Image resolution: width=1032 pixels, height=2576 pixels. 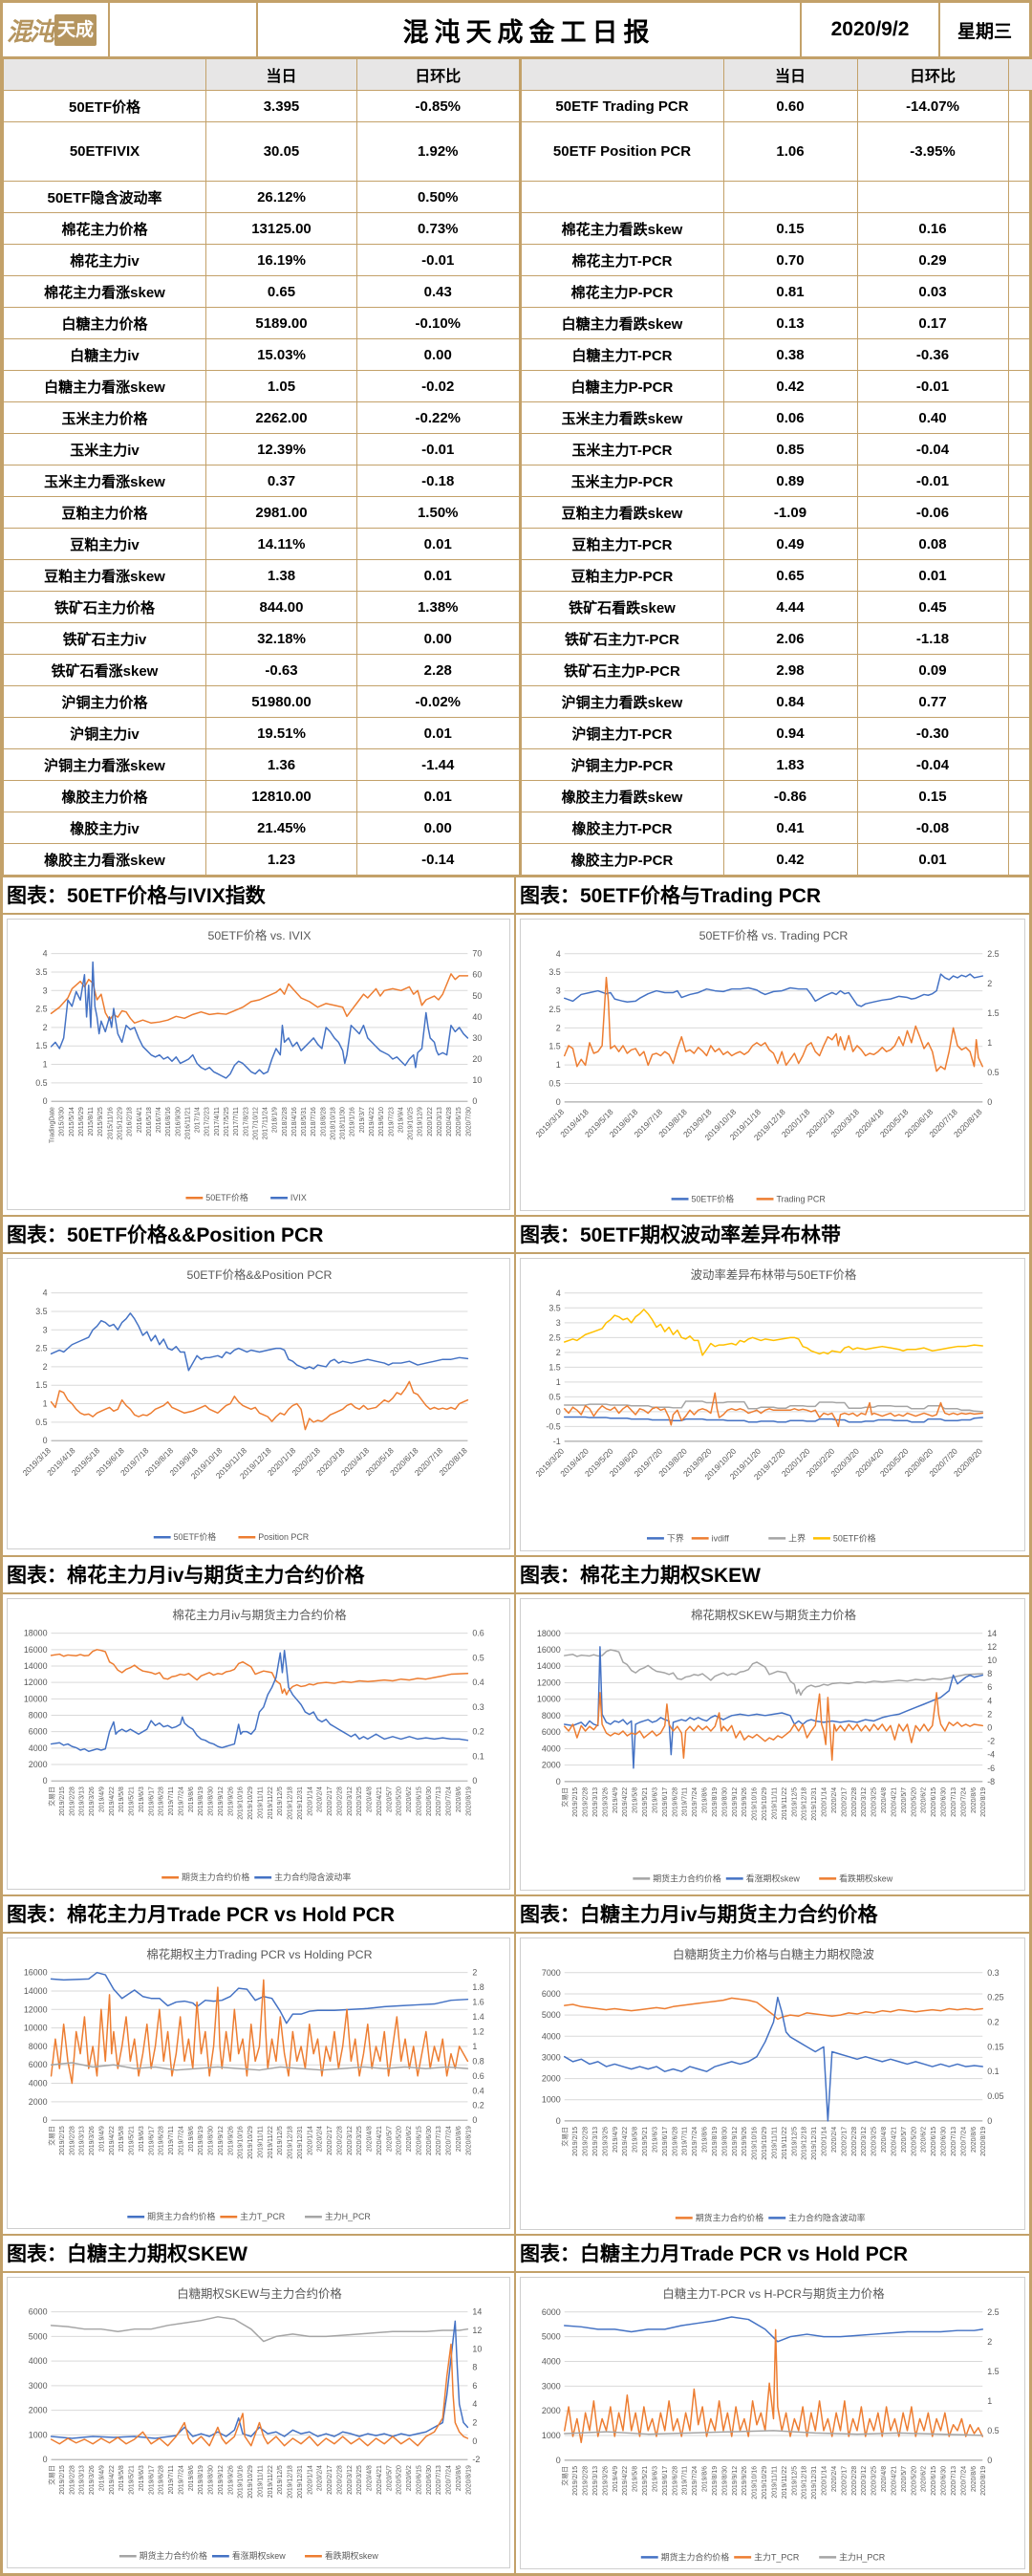 I want to click on x-axis-tick: 2020/8/6, so click(x=459, y=2478).